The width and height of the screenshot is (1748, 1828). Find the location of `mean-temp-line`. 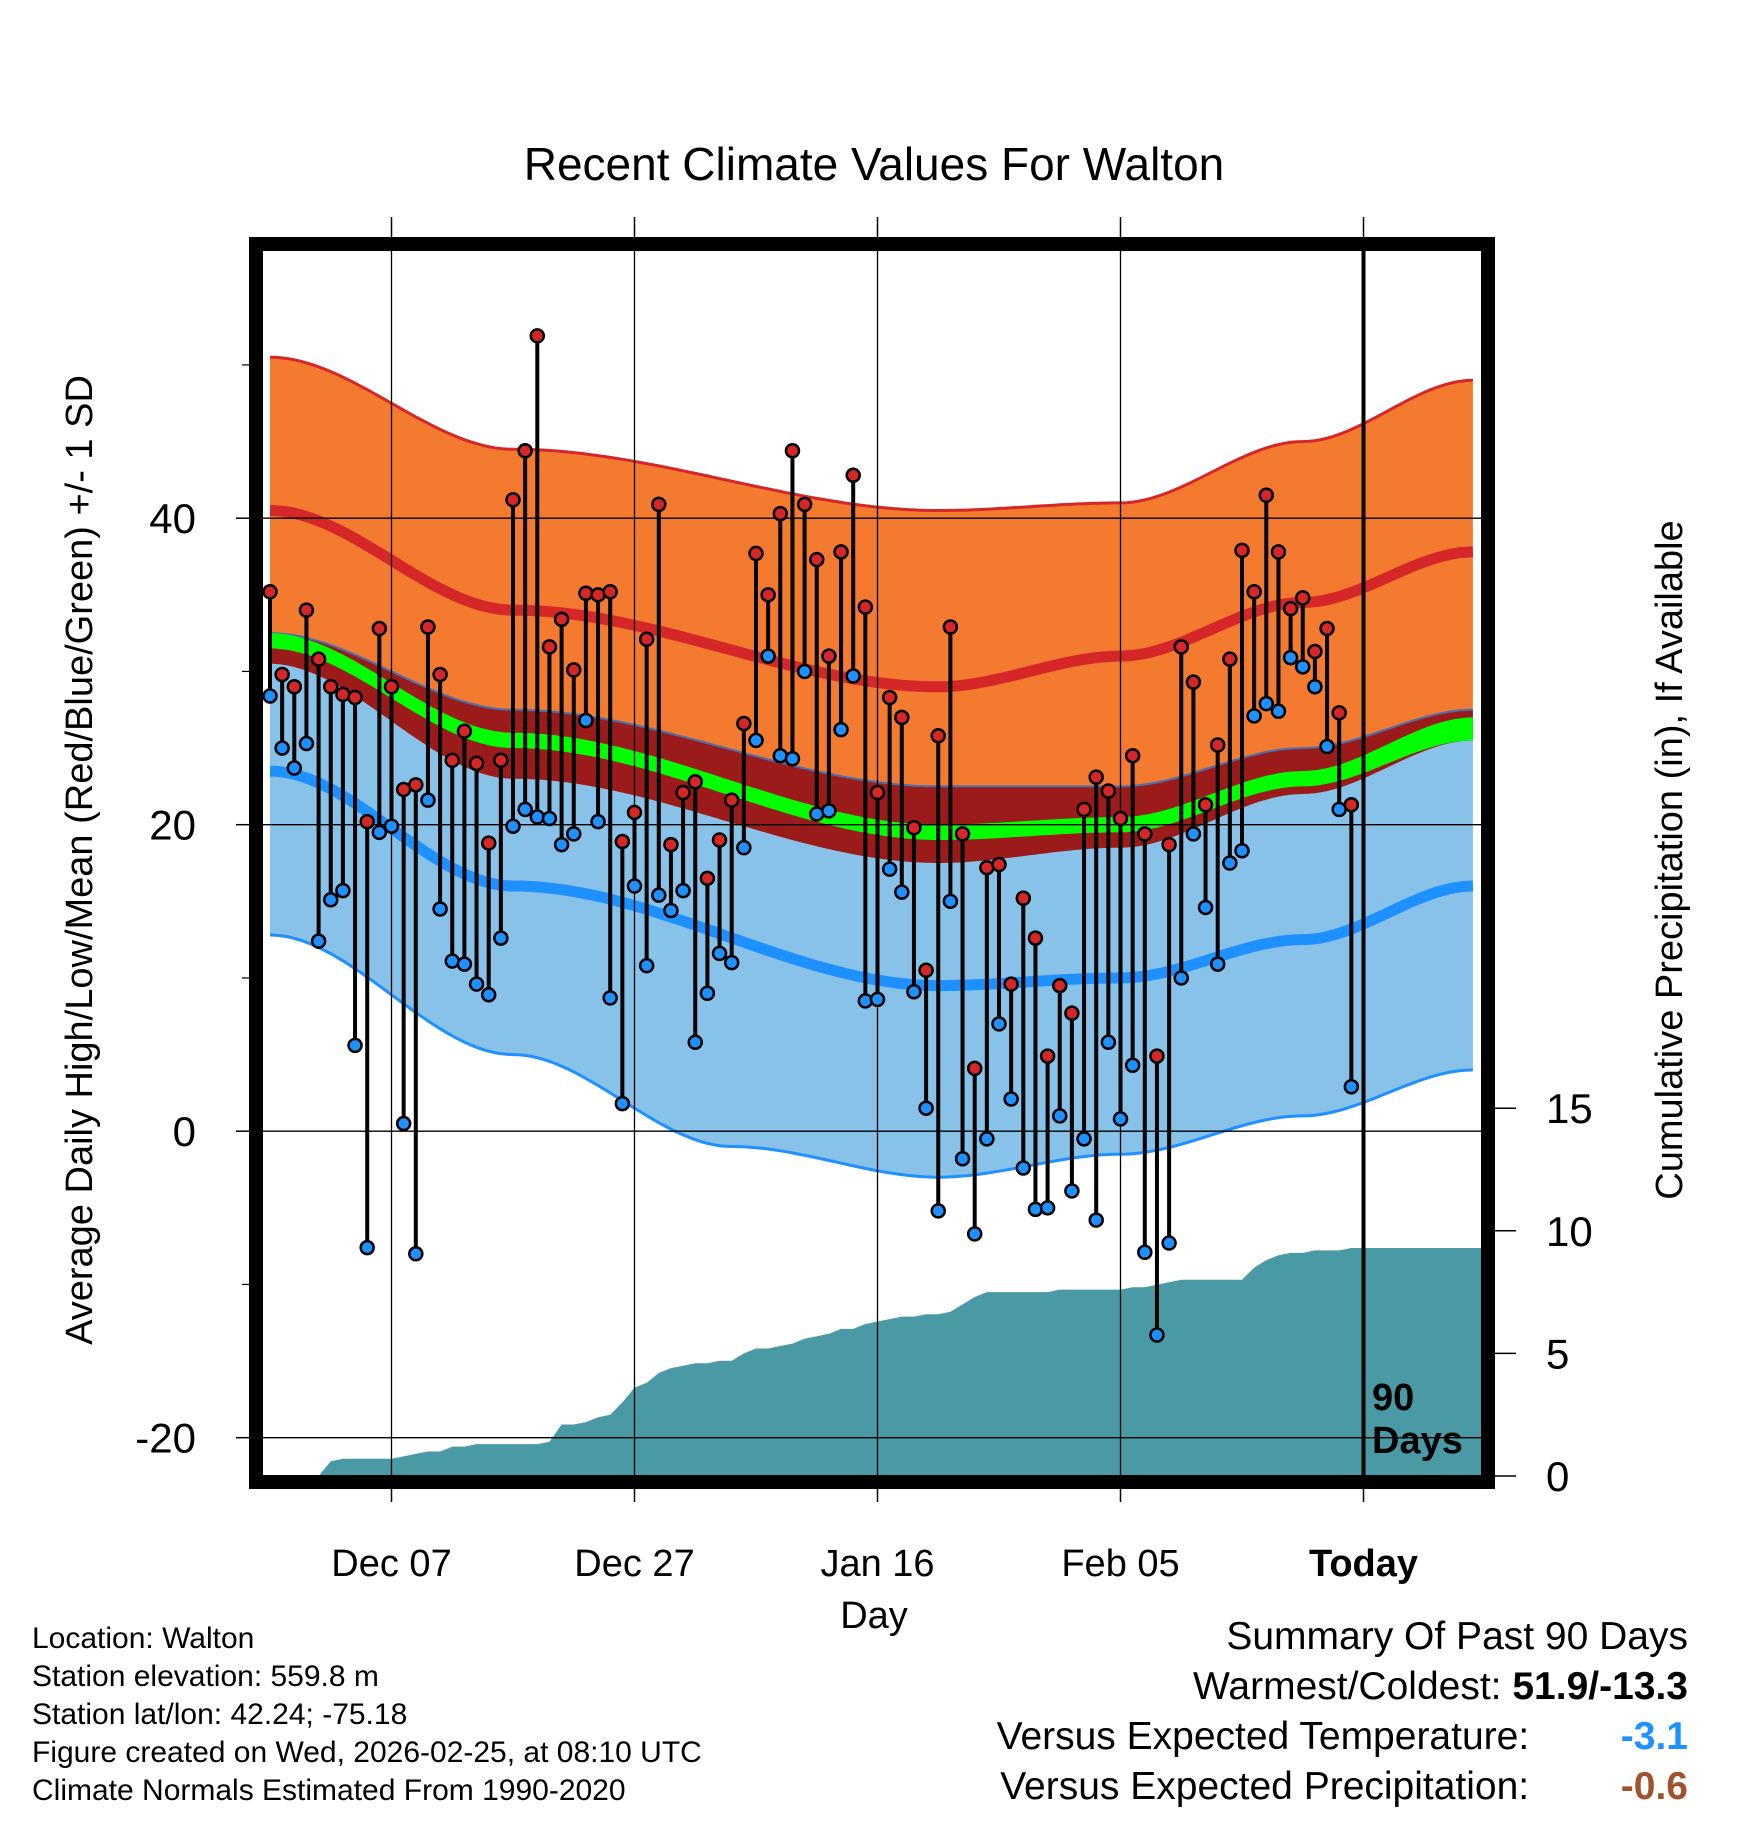

mean-temp-line is located at coordinates (871, 736).